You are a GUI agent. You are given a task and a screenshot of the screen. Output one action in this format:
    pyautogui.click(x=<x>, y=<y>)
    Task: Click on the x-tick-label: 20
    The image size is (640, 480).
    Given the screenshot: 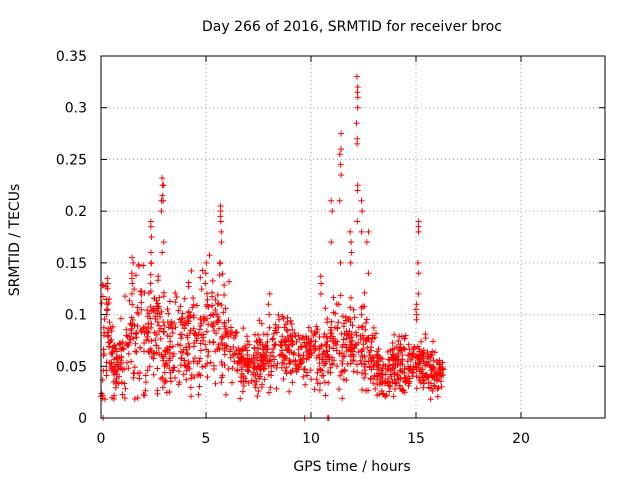 What is the action you would take?
    pyautogui.click(x=521, y=439)
    